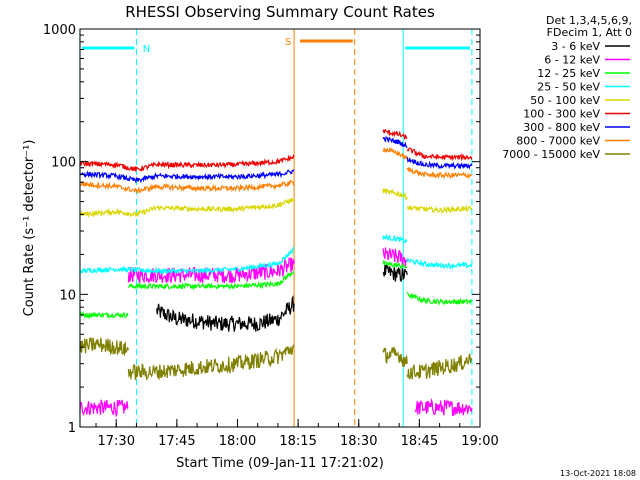 The height and width of the screenshot is (480, 640). What do you see at coordinates (280, 12) in the screenshot?
I see `chart-title: RHESSI Observing Summary Count Rates` at bounding box center [280, 12].